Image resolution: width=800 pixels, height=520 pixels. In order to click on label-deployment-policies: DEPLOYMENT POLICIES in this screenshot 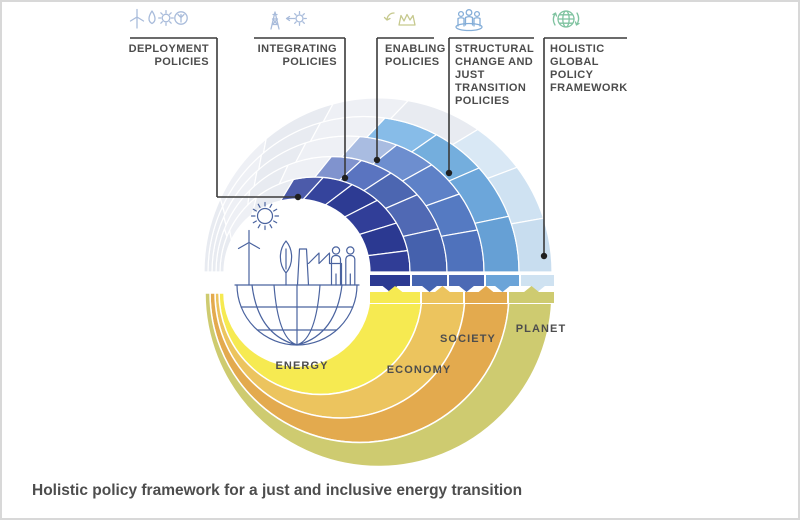, I will do `click(169, 56)`.